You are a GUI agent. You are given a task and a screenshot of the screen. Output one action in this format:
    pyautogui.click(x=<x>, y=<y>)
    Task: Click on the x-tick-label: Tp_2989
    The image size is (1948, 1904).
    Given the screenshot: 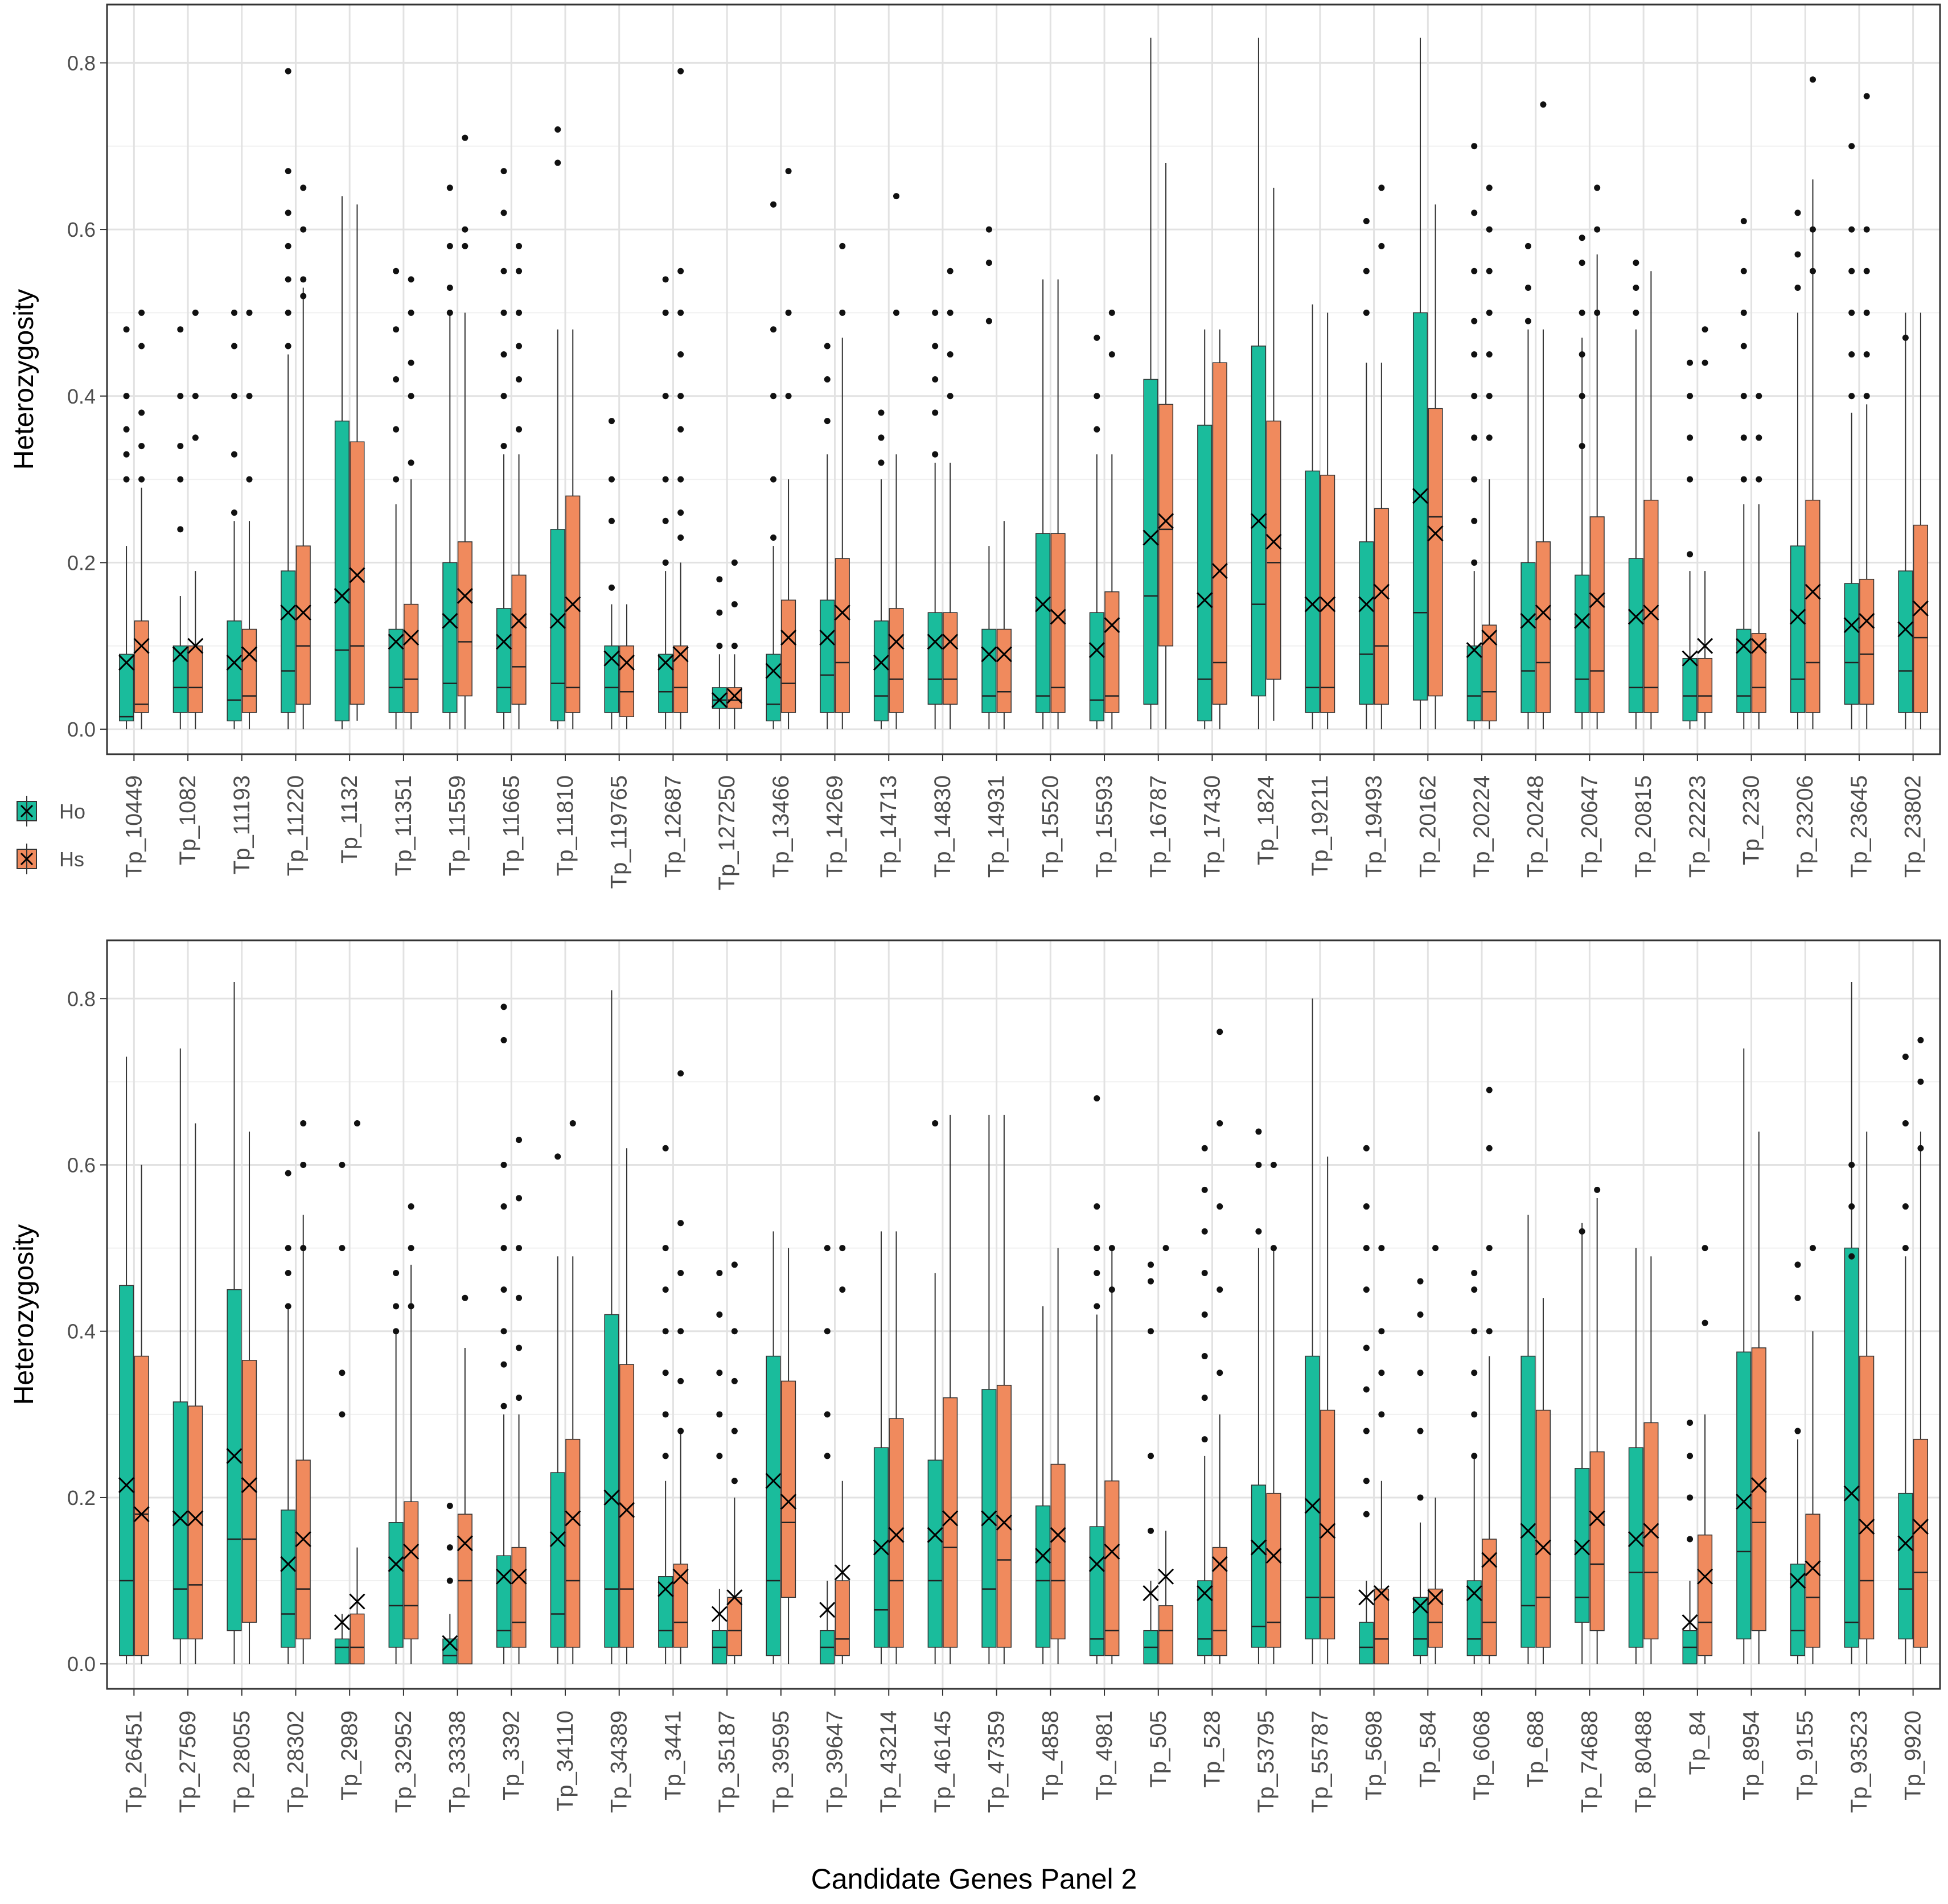 What is the action you would take?
    pyautogui.click(x=349, y=1755)
    